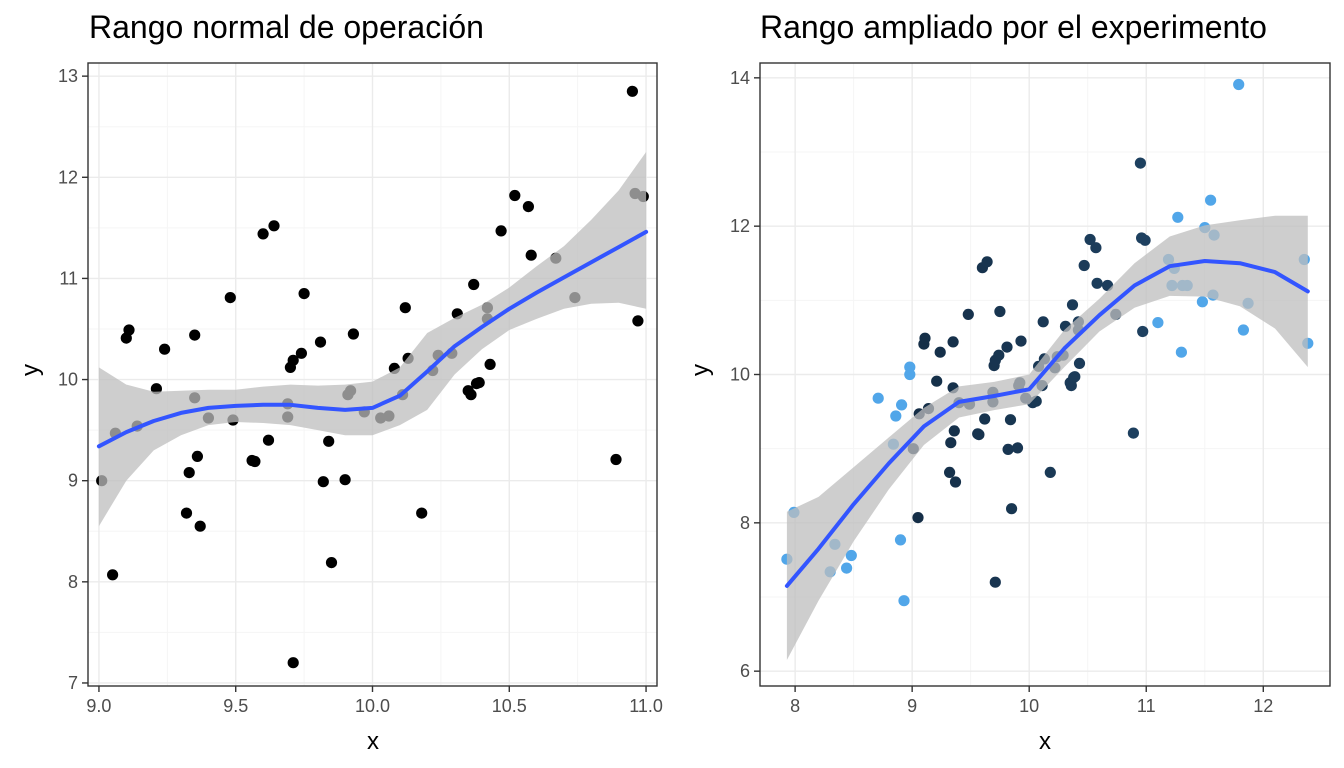 Image resolution: width=1344 pixels, height=768 pixels. What do you see at coordinates (30, 370) in the screenshot?
I see `y-axis-label: y` at bounding box center [30, 370].